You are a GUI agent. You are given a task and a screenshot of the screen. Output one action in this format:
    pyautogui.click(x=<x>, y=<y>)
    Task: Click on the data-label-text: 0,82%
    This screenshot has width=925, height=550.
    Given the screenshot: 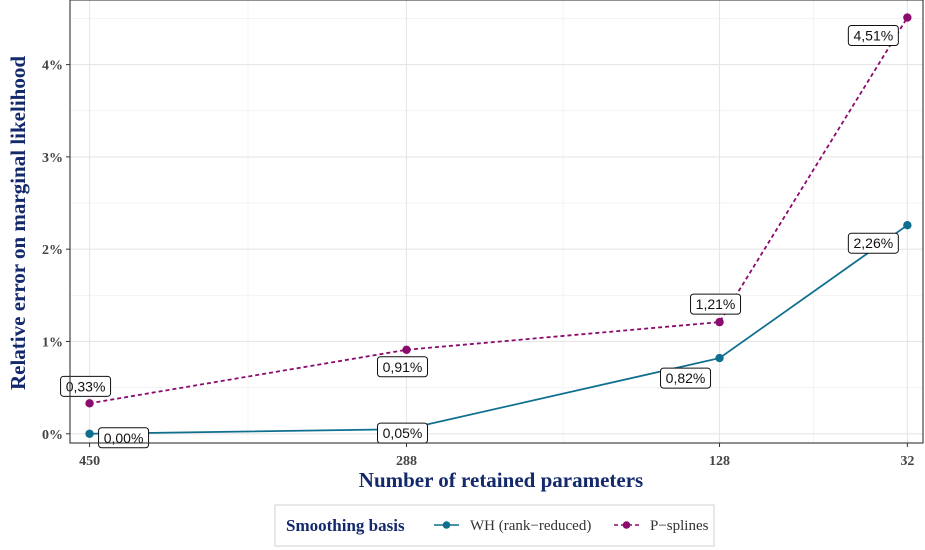 What is the action you would take?
    pyautogui.click(x=686, y=378)
    